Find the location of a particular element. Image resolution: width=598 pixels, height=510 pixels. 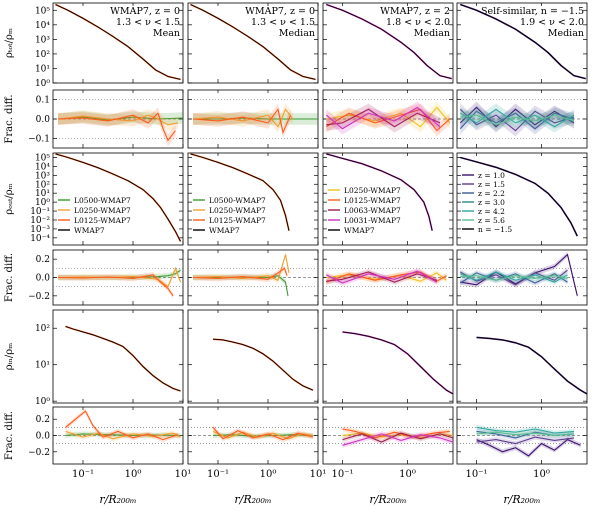

legend-label: z = 3.0 is located at coordinates (491, 202).